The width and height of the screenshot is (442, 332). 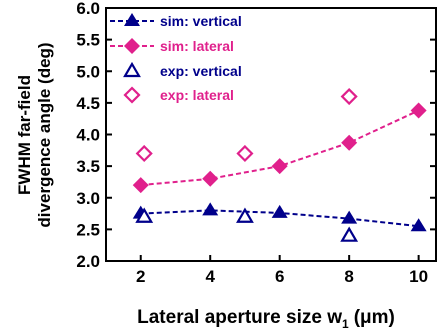 I want to click on x-axis-title-subscript: 1, so click(x=345, y=324).